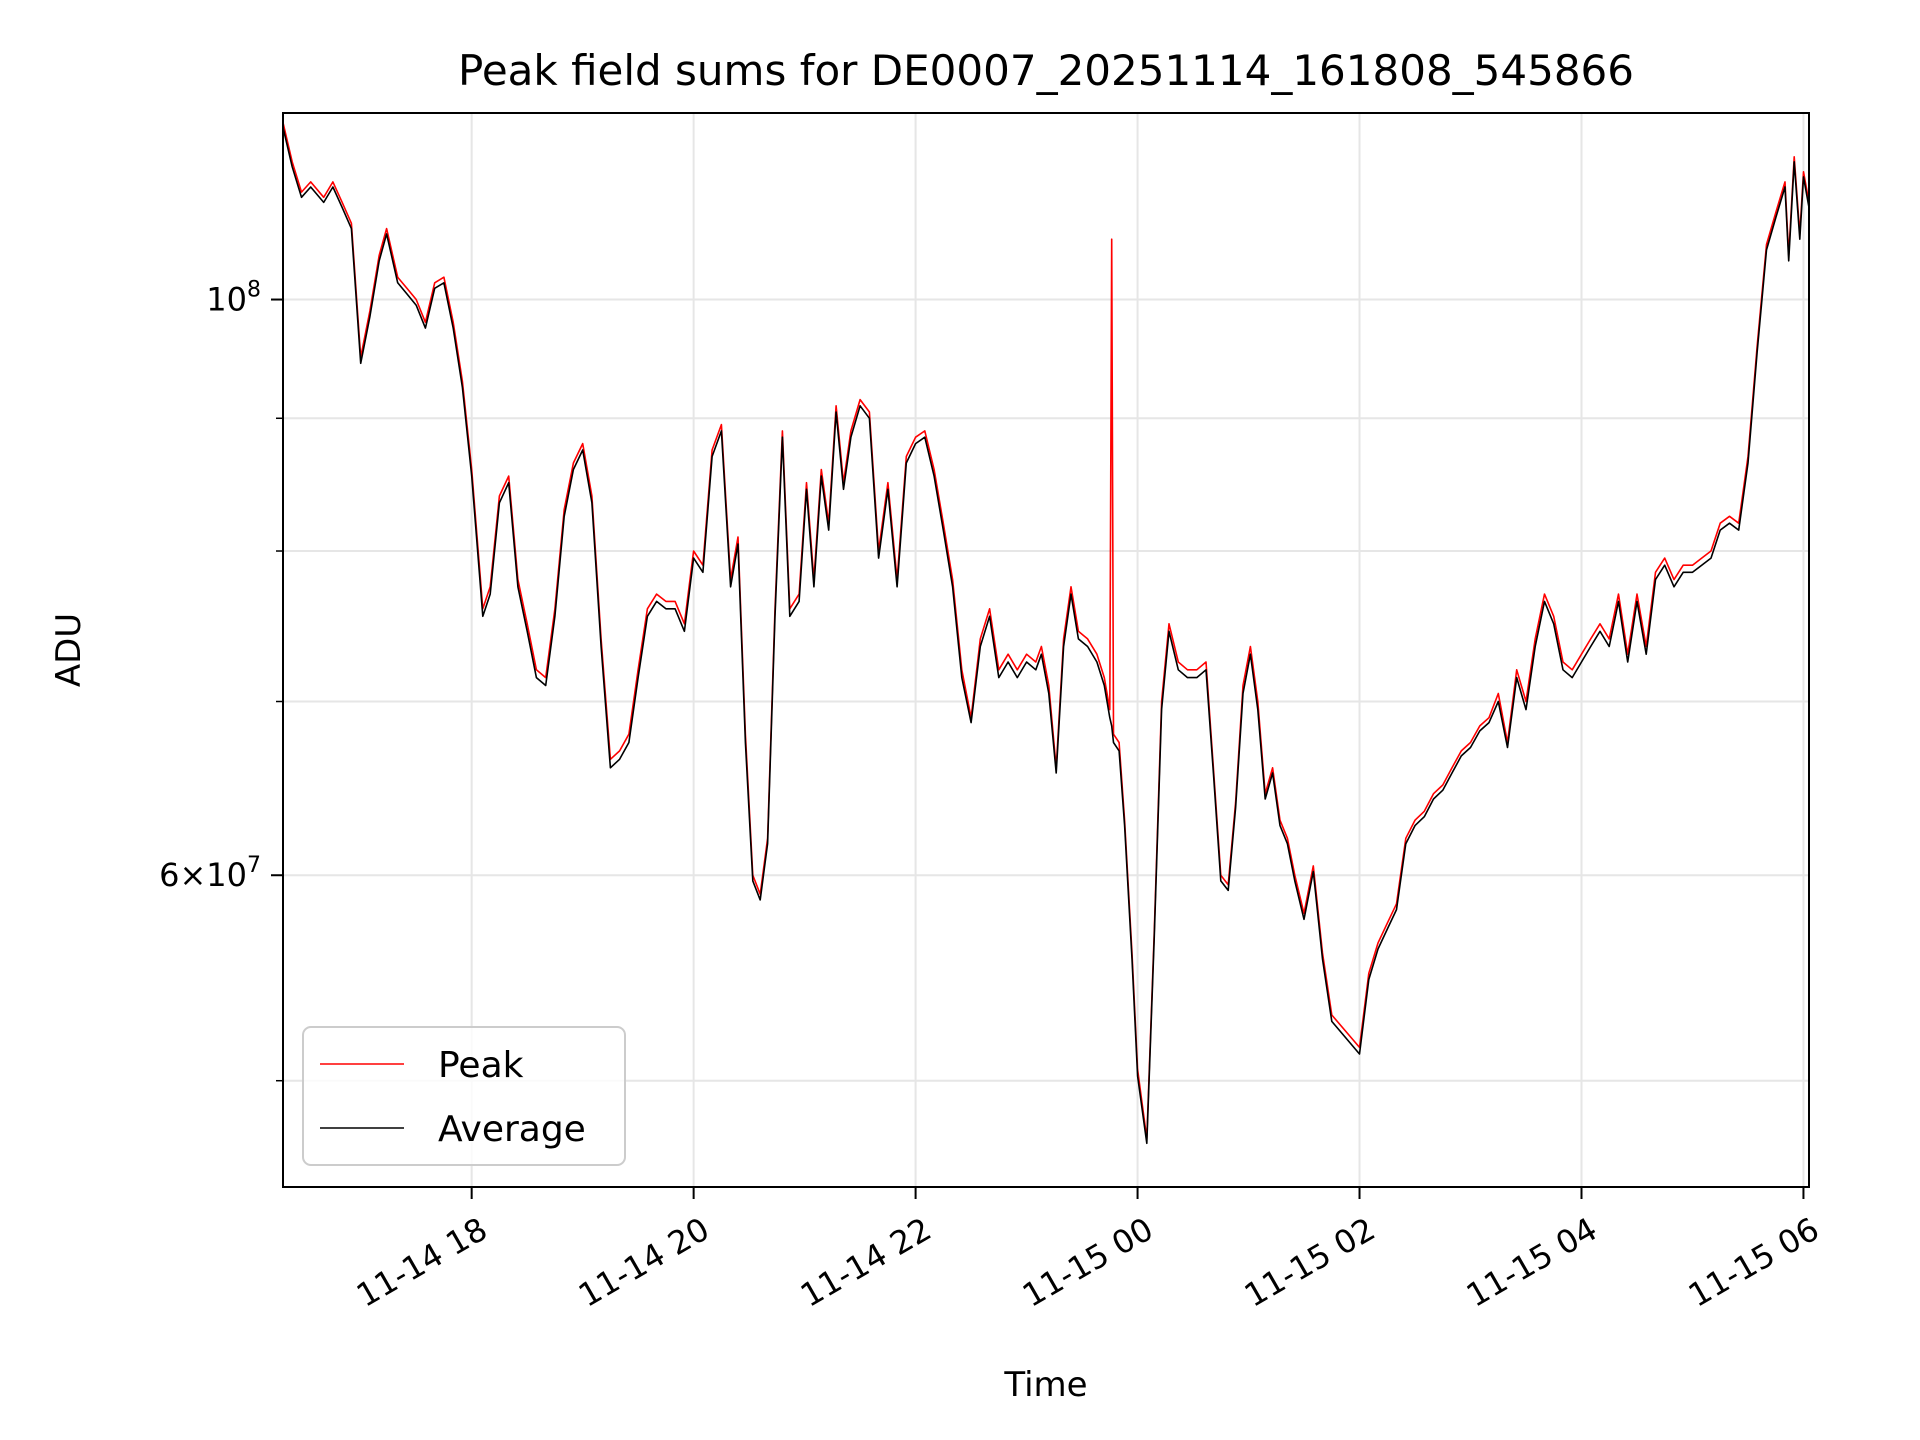 The image size is (1920, 1440). I want to click on legend-label-average: Average, so click(512, 1129).